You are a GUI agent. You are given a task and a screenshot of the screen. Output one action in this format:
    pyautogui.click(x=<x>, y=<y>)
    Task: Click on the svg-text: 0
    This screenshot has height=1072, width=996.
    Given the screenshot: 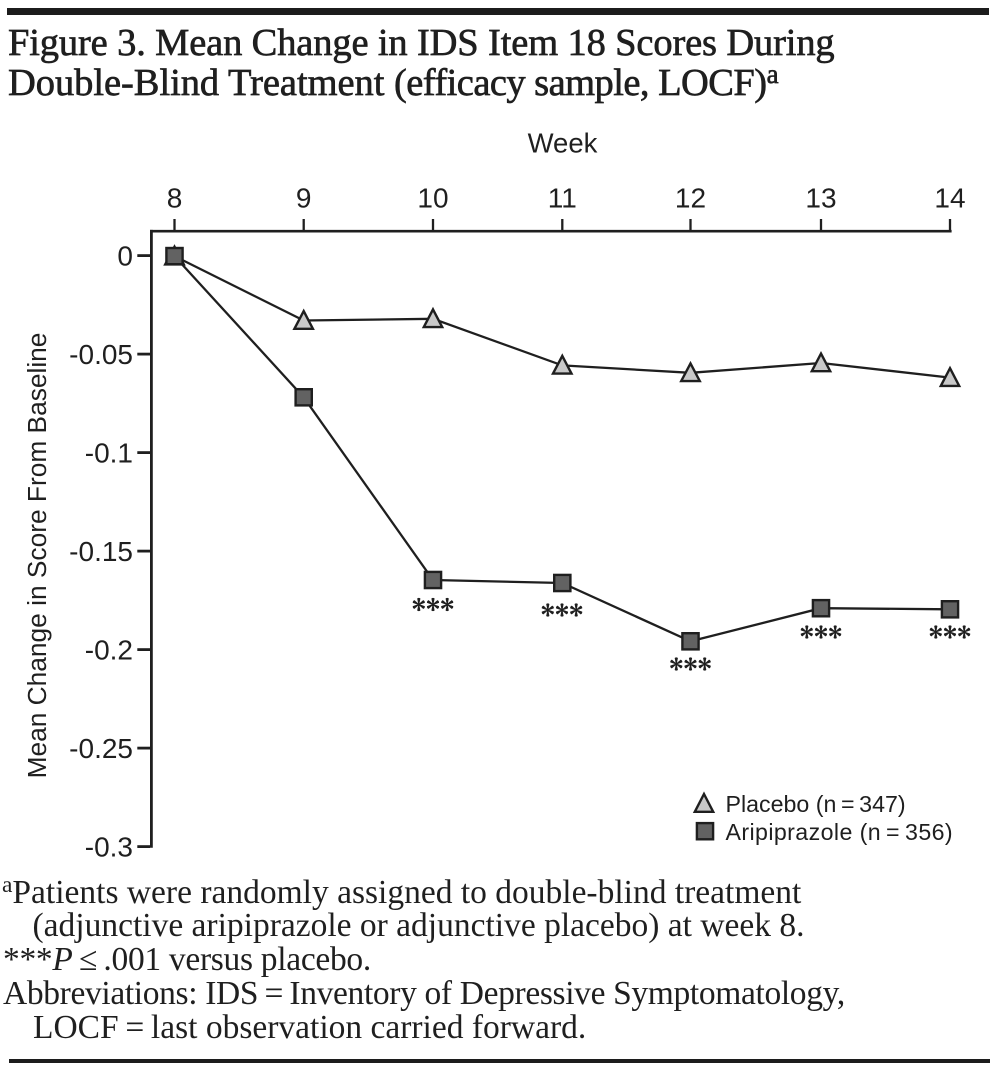 What is the action you would take?
    pyautogui.click(x=125, y=256)
    